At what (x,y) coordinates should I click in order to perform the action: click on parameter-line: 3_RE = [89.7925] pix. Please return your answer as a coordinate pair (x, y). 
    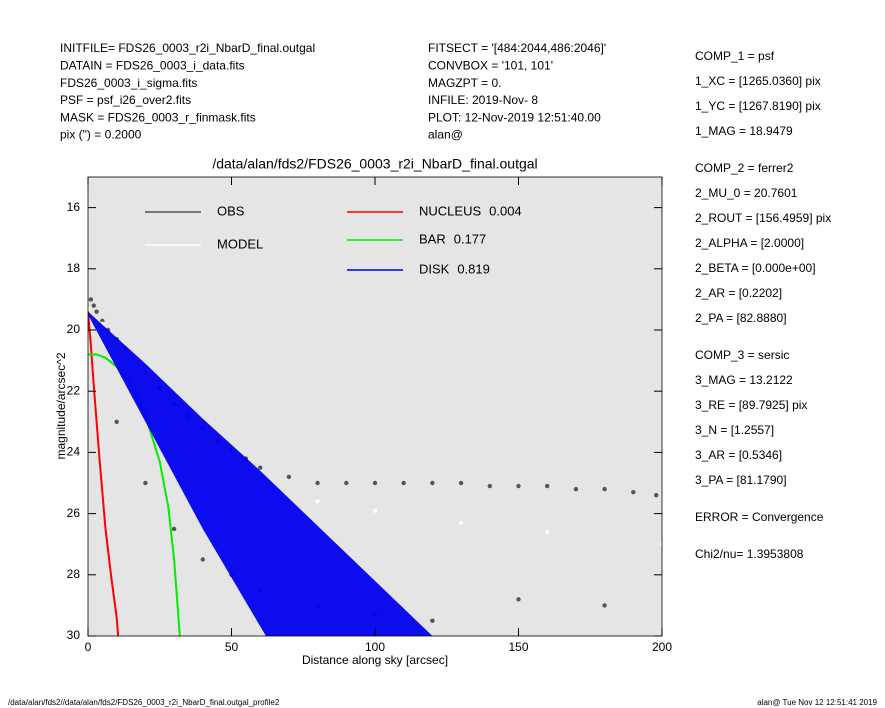
    Looking at the image, I should click on (751, 405).